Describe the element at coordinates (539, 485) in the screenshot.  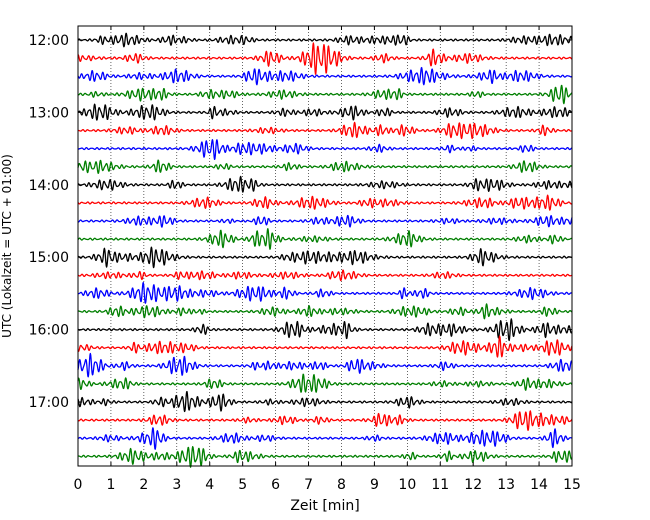
I see `x-tick-label-14: 14` at that location.